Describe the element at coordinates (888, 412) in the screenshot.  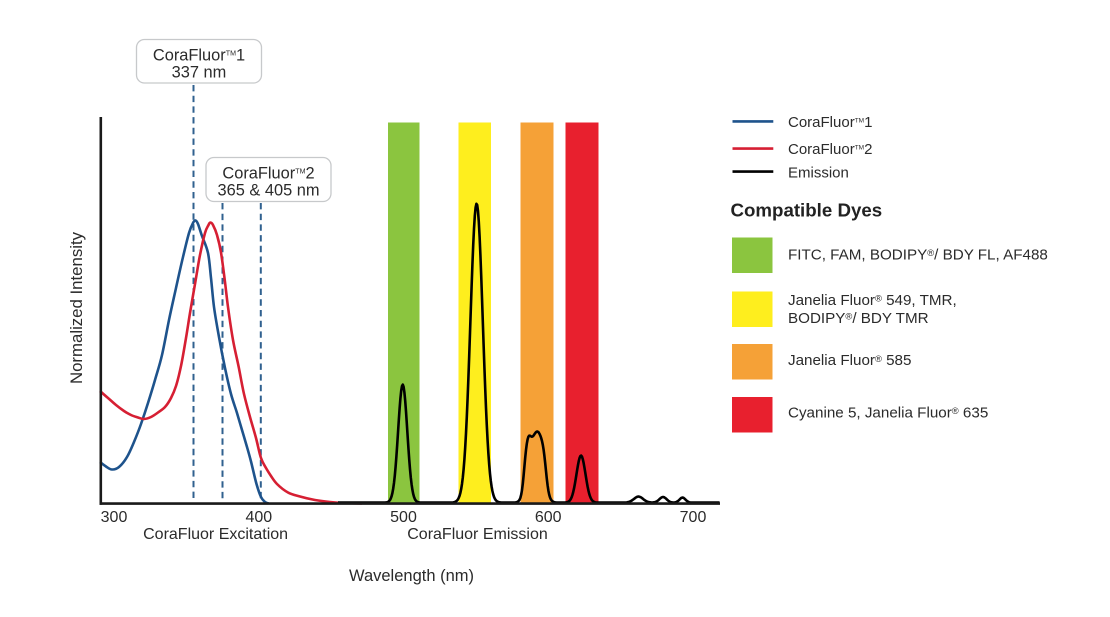
I see `svg-text: Cyanine 5, Janelia Fluor® 635` at that location.